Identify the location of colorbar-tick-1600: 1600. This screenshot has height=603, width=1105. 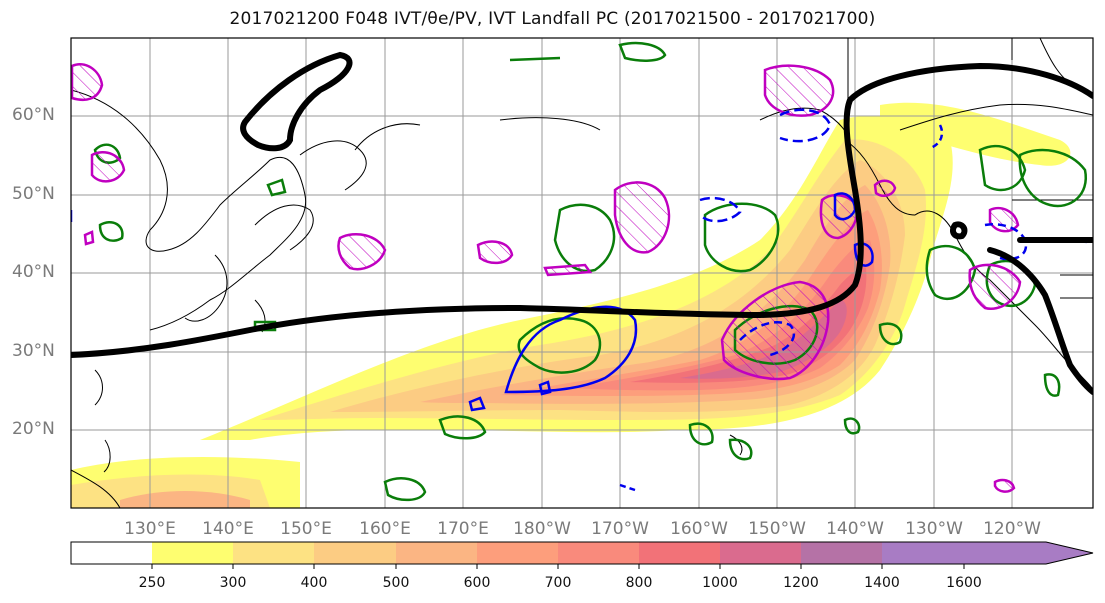
(964, 583).